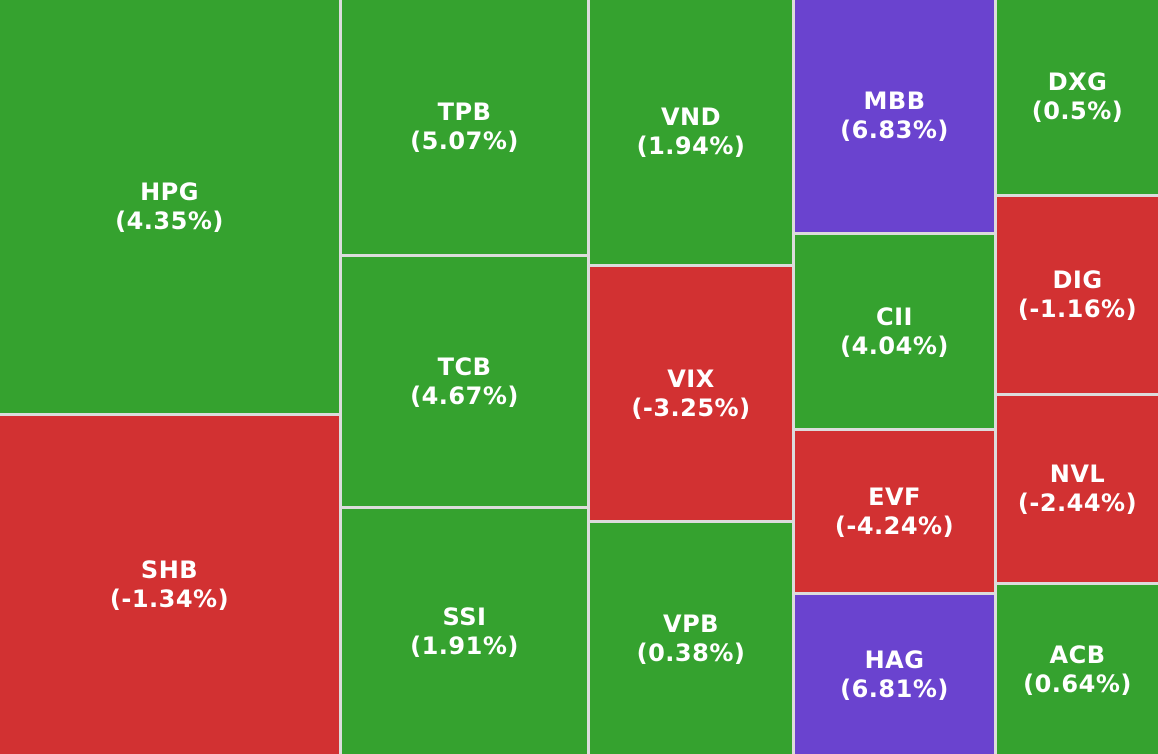  What do you see at coordinates (464, 395) in the screenshot?
I see `change-label: (4.67%)` at bounding box center [464, 395].